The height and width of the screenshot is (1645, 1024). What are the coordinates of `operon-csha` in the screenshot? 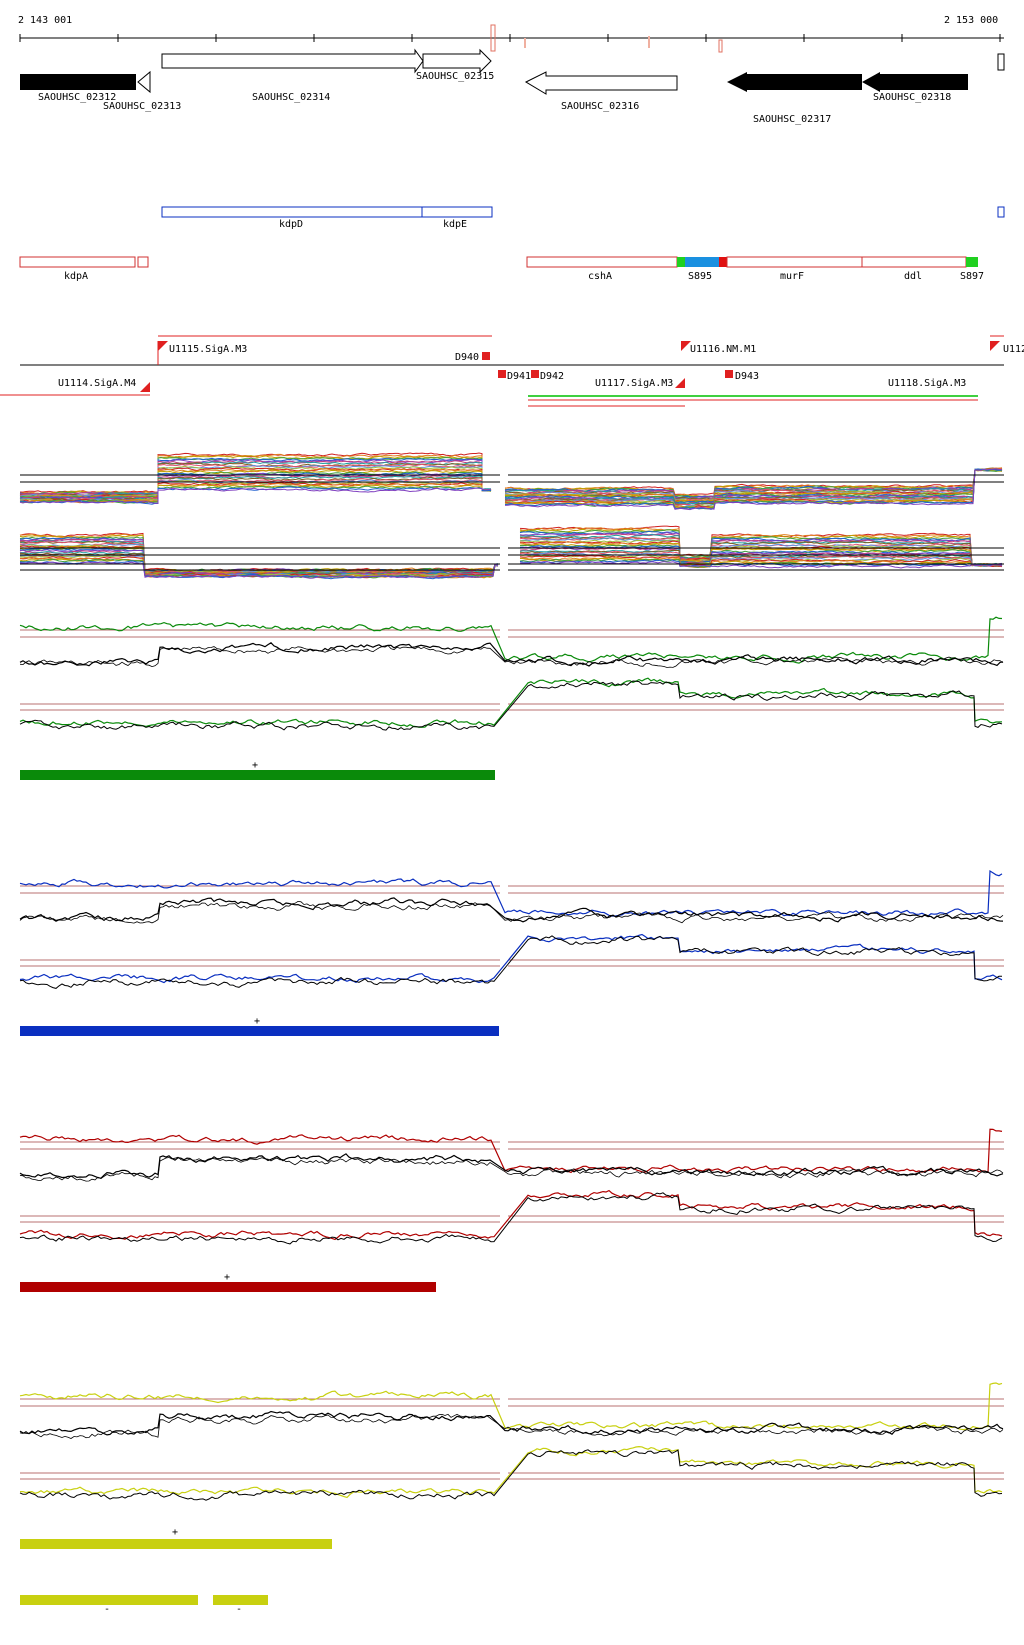 It's located at (602, 262).